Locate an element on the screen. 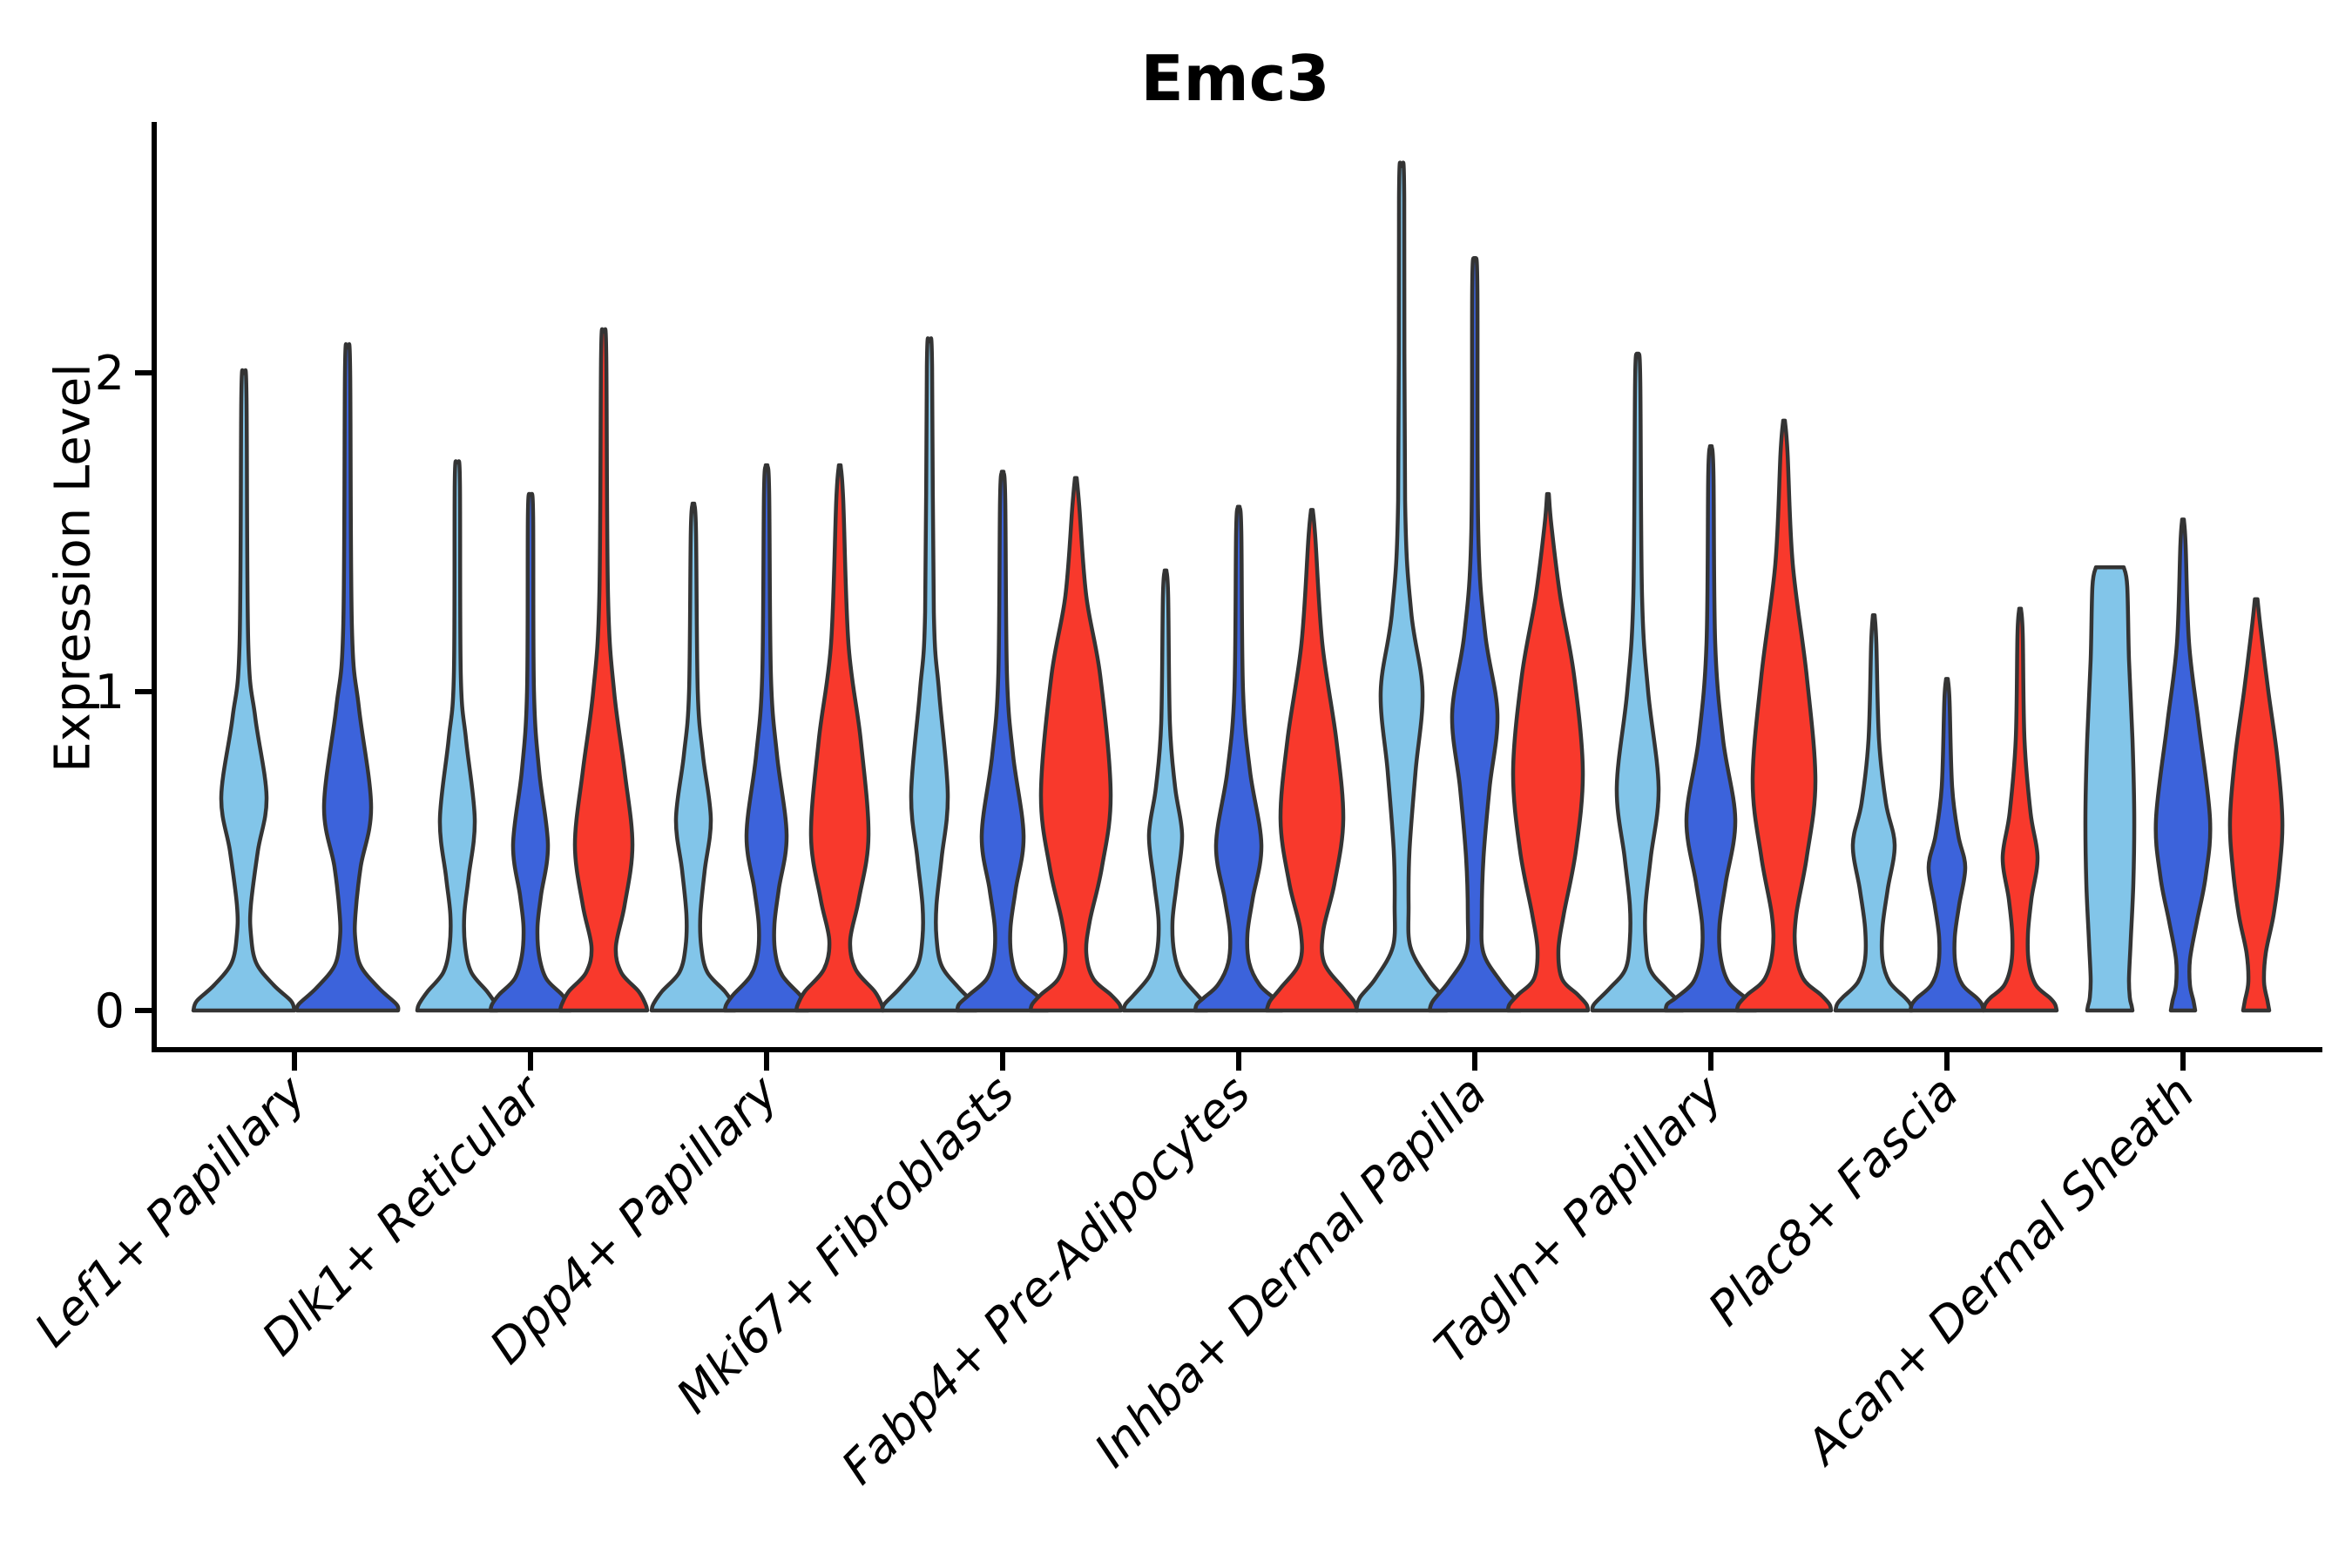 The width and height of the screenshot is (2352, 1568). violin-dpp4-papillary-red is located at coordinates (840, 738).